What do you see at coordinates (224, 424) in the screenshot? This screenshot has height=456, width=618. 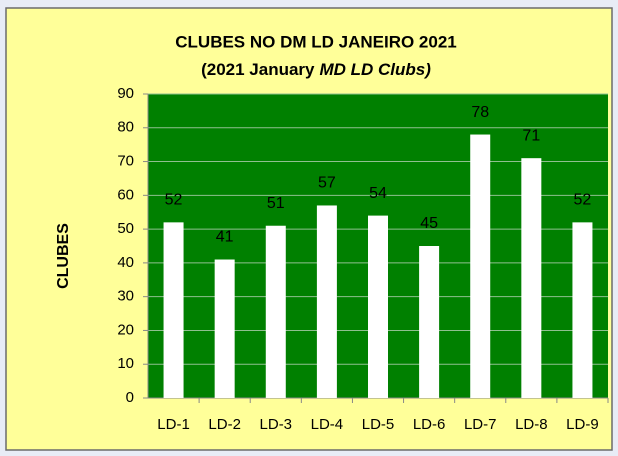 I see `x-tick-label: LD-2` at bounding box center [224, 424].